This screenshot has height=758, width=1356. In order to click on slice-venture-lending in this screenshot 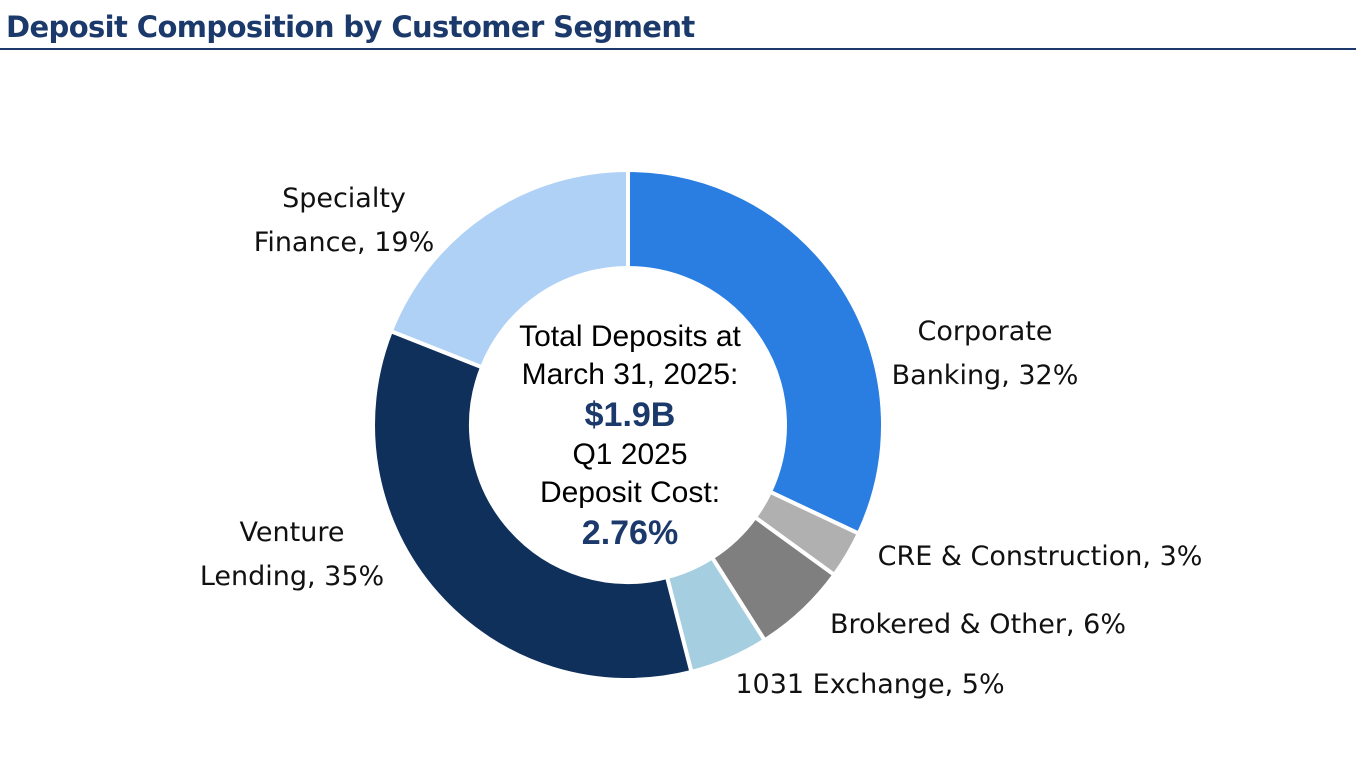, I will do `click(532, 505)`.